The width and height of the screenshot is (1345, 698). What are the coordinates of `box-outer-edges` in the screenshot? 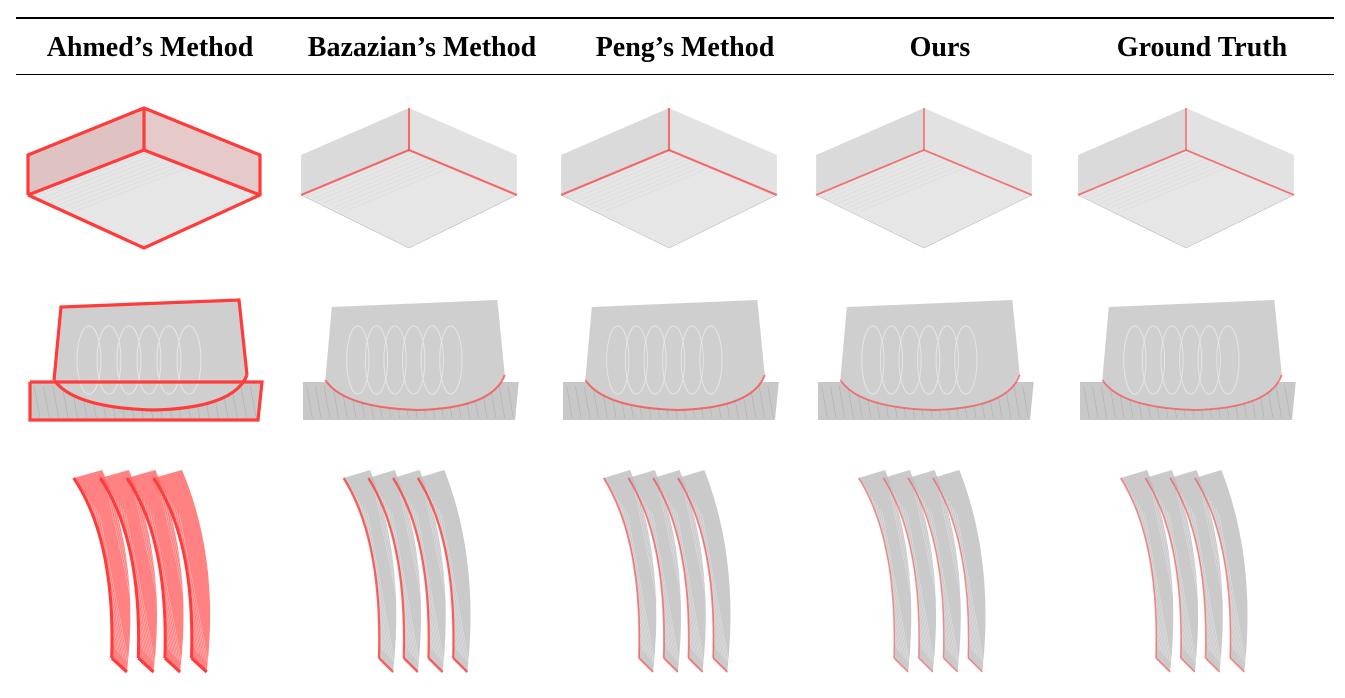 It's located at (144, 178).